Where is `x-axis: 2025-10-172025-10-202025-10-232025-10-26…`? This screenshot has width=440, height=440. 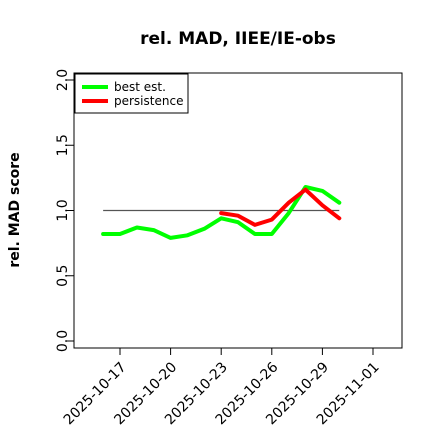 x-axis: 2025-10-172025-10-202025-10-232025-10-26… is located at coordinates (222, 388).